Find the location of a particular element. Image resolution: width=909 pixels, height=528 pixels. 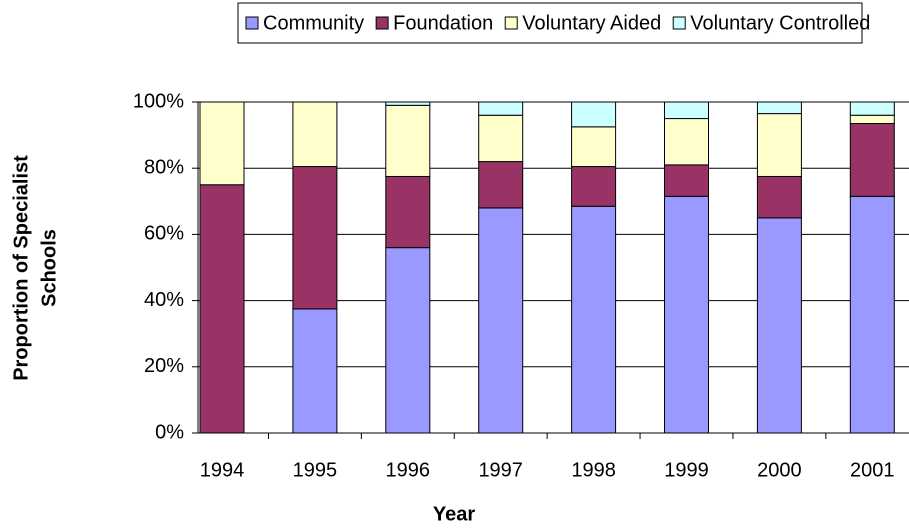

x-tick-label: 1994 is located at coordinates (222, 470).